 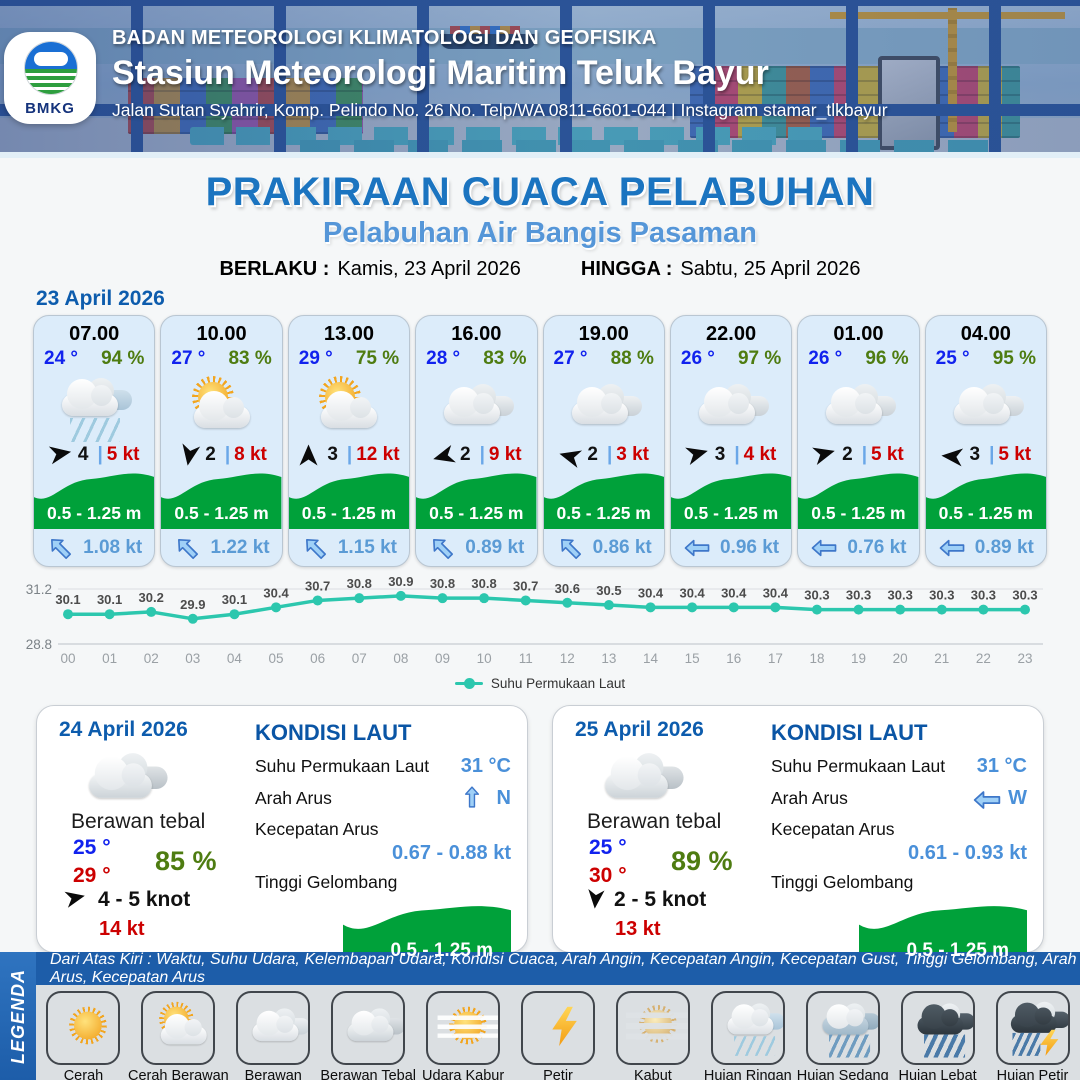 What do you see at coordinates (476, 334) in the screenshot?
I see `forecast-time: 16.00` at bounding box center [476, 334].